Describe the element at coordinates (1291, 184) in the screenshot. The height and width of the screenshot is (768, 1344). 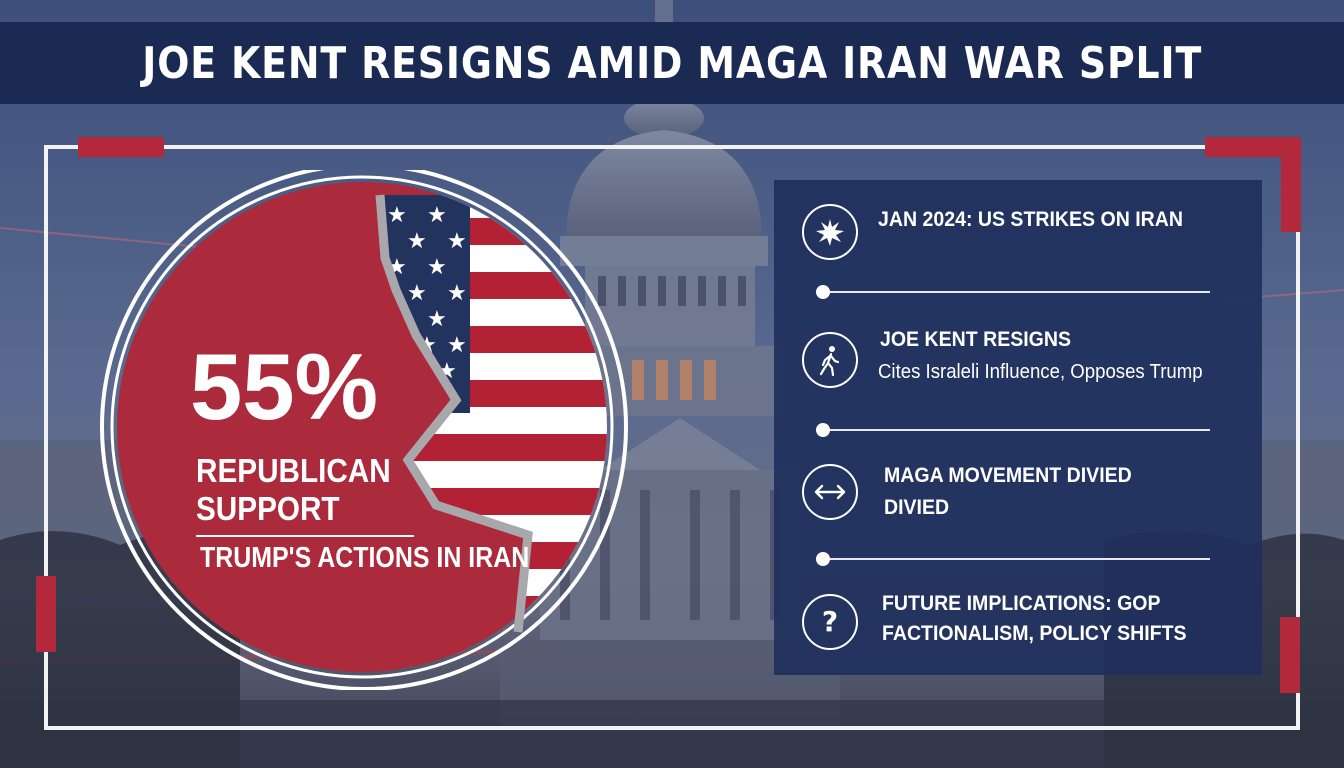
I see `accent-top-right-vertical` at that location.